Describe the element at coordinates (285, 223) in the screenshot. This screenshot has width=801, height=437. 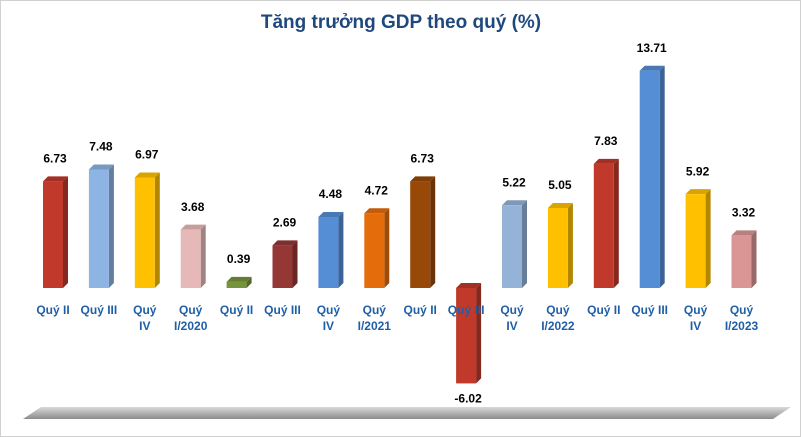
I see `data-label: 2.69` at that location.